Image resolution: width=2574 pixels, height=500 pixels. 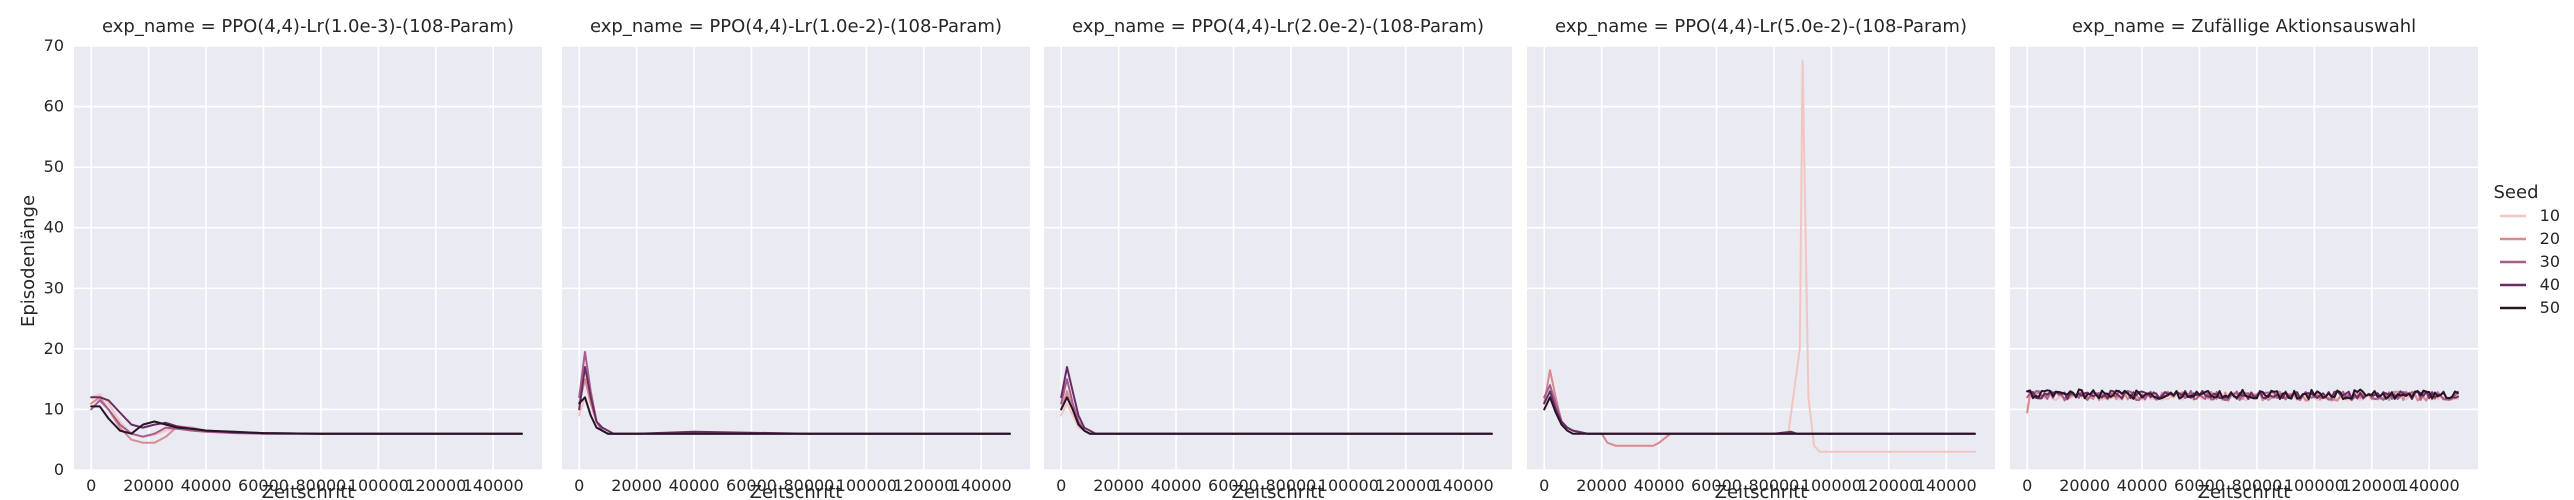 I want to click on legend-label: 40, so click(x=2550, y=284).